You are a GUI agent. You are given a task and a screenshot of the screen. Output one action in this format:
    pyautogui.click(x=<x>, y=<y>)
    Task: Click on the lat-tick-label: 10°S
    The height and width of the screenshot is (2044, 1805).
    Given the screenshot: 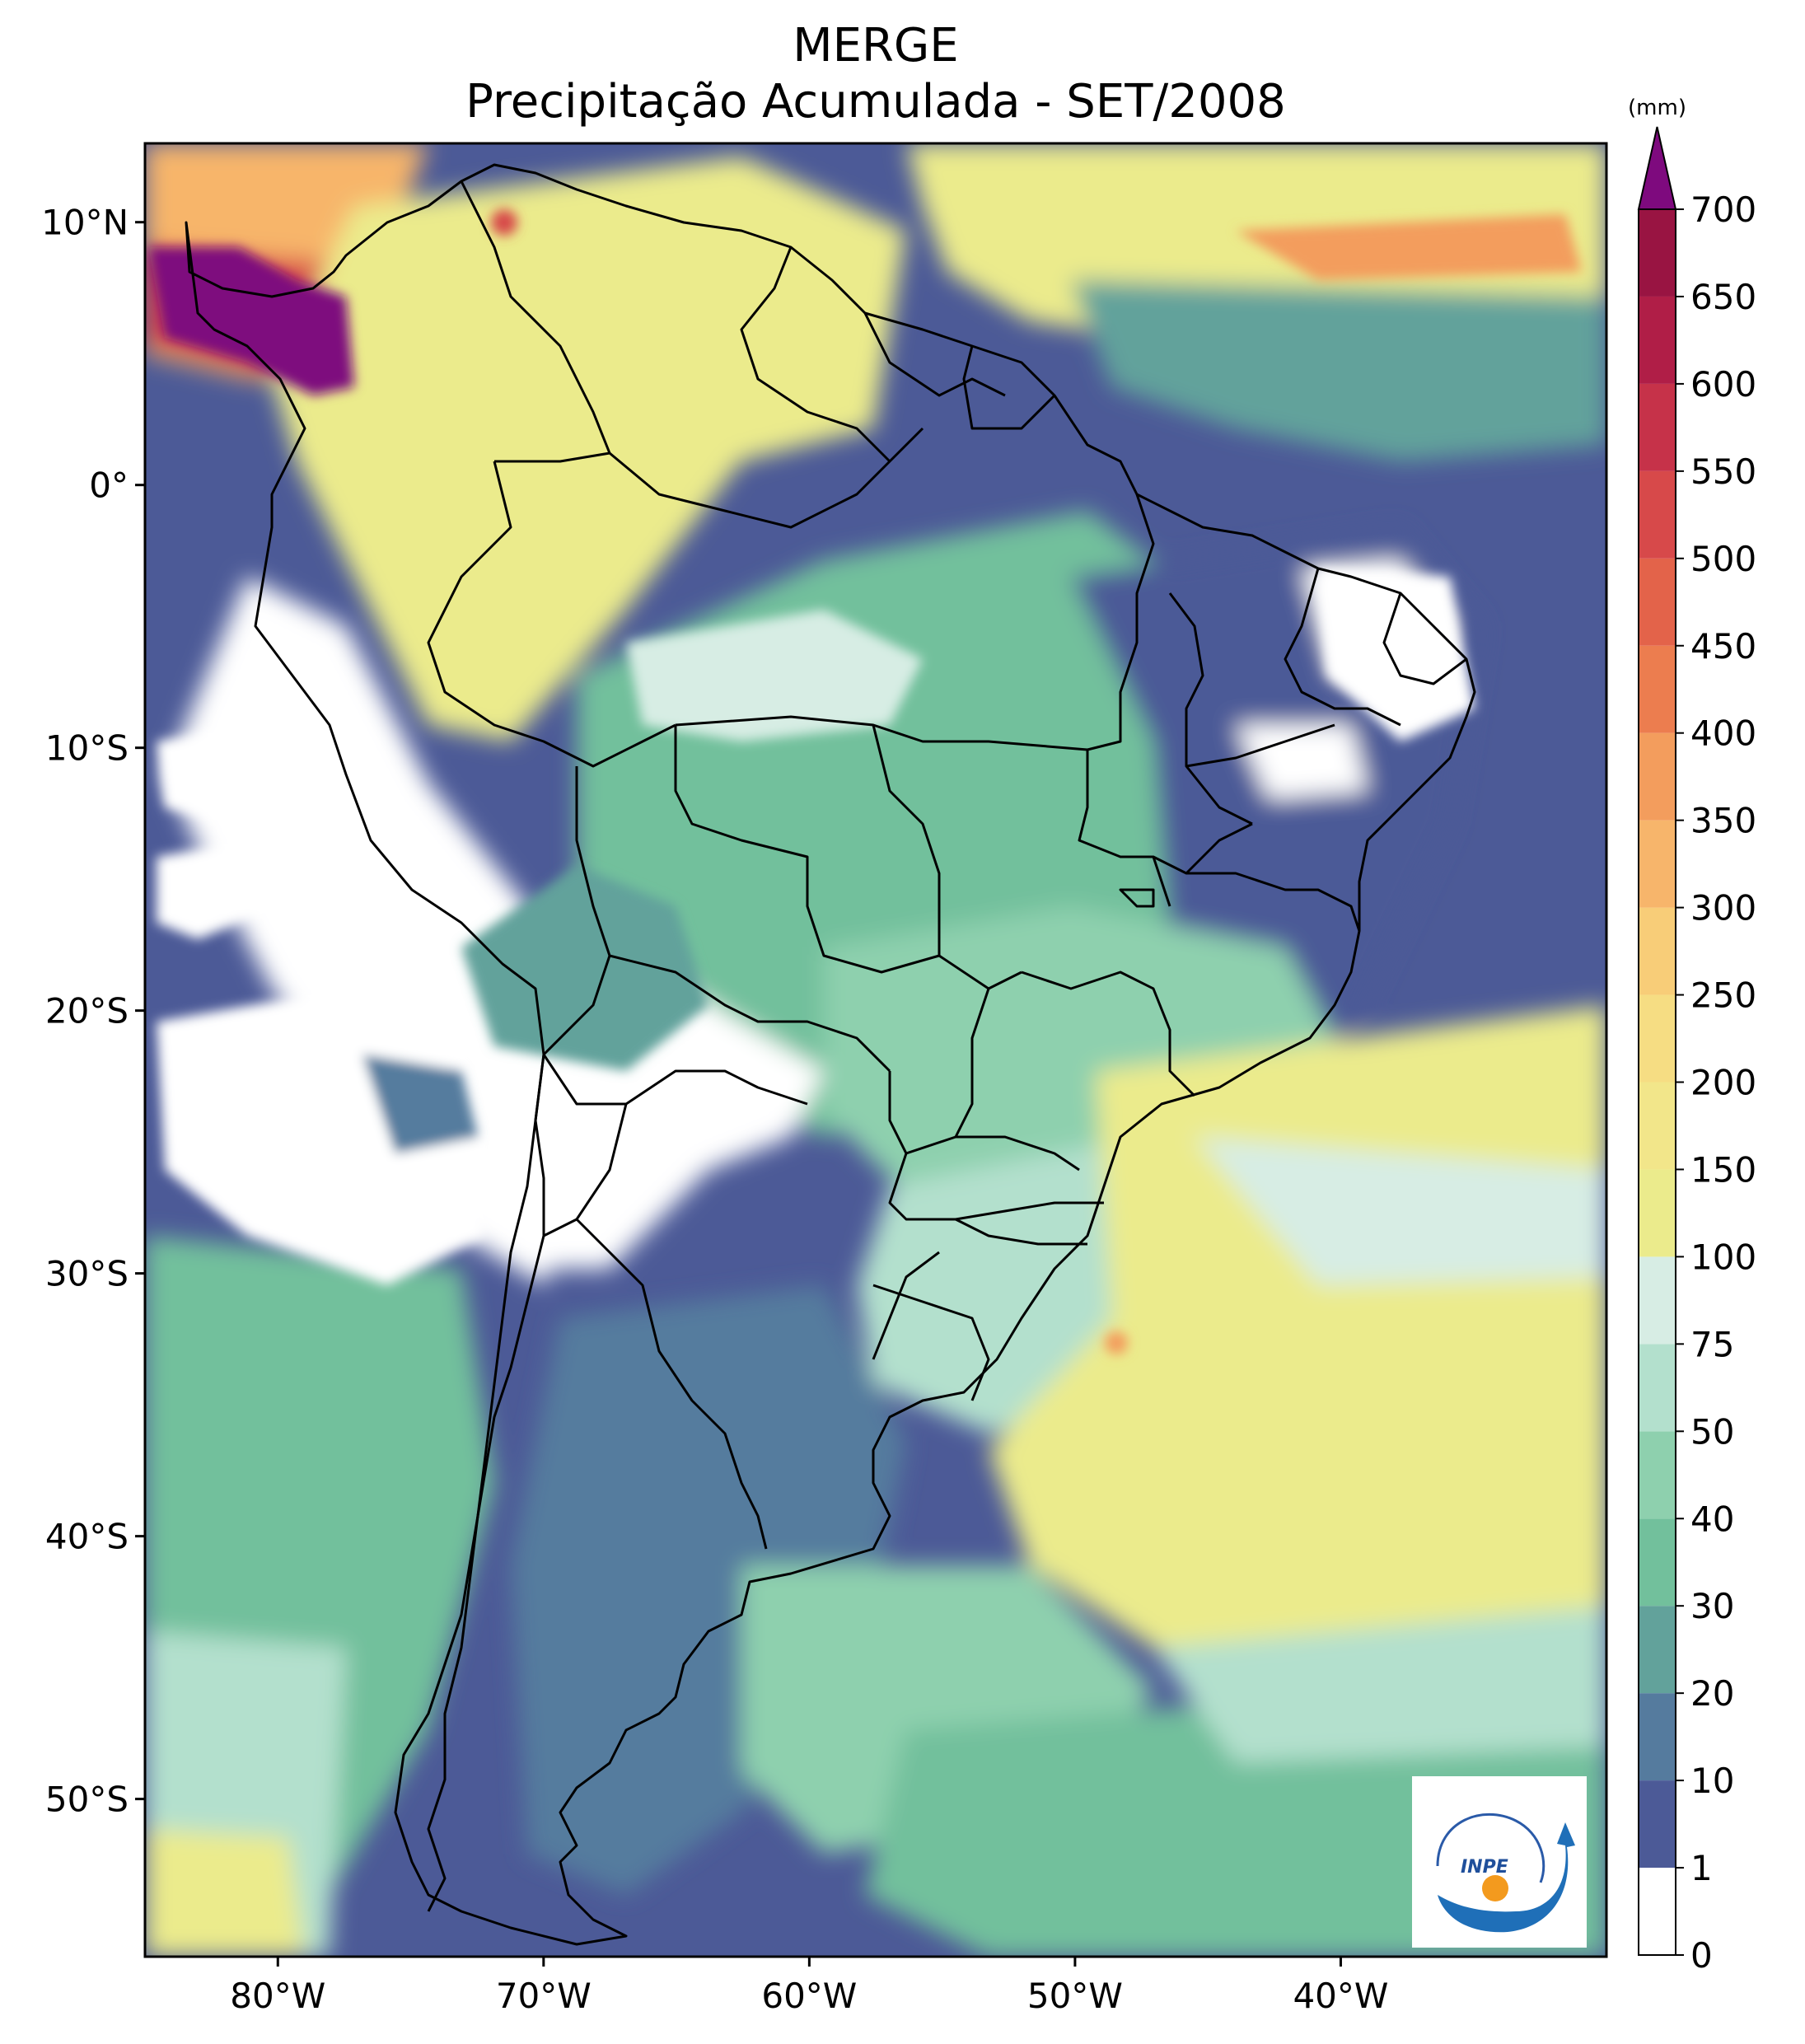 What is the action you would take?
    pyautogui.click(x=87, y=748)
    